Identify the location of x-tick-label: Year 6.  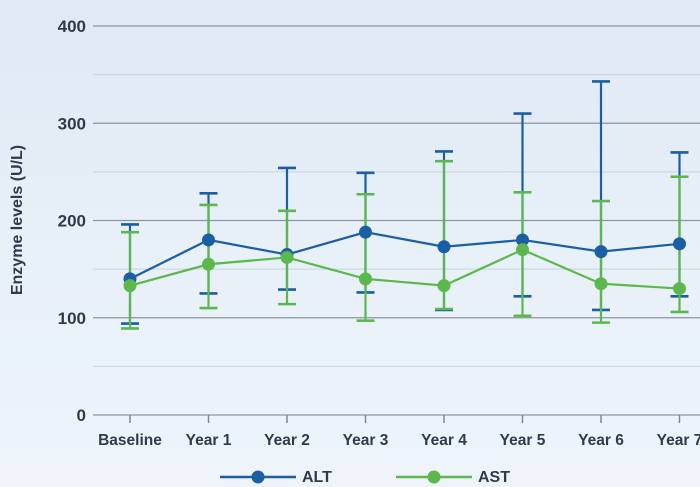
(601, 440).